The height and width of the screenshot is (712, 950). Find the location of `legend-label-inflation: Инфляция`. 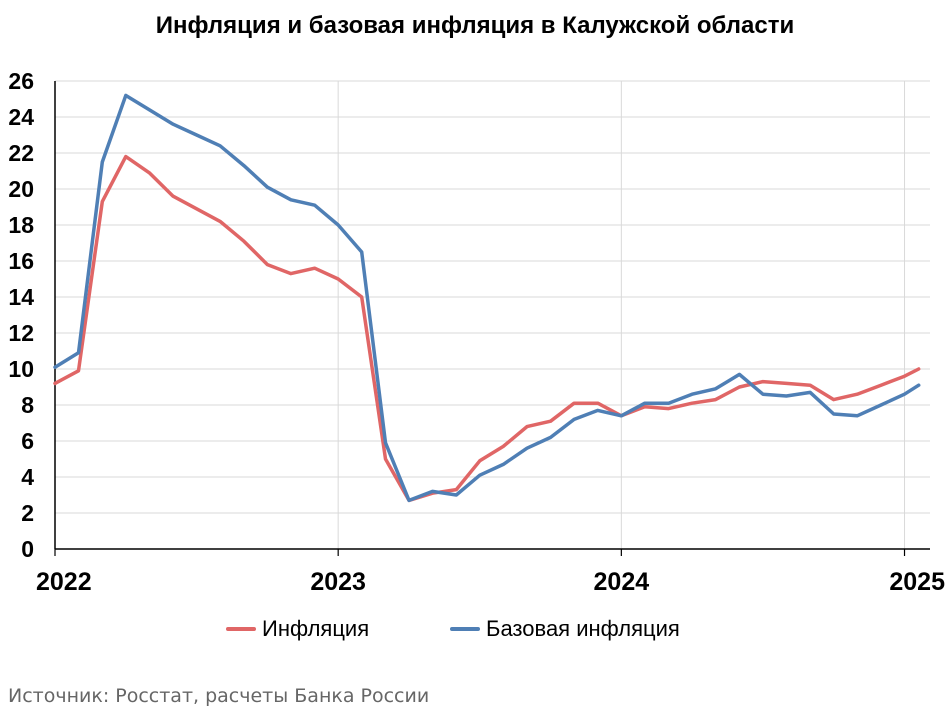

legend-label-inflation: Инфляция is located at coordinates (316, 628).